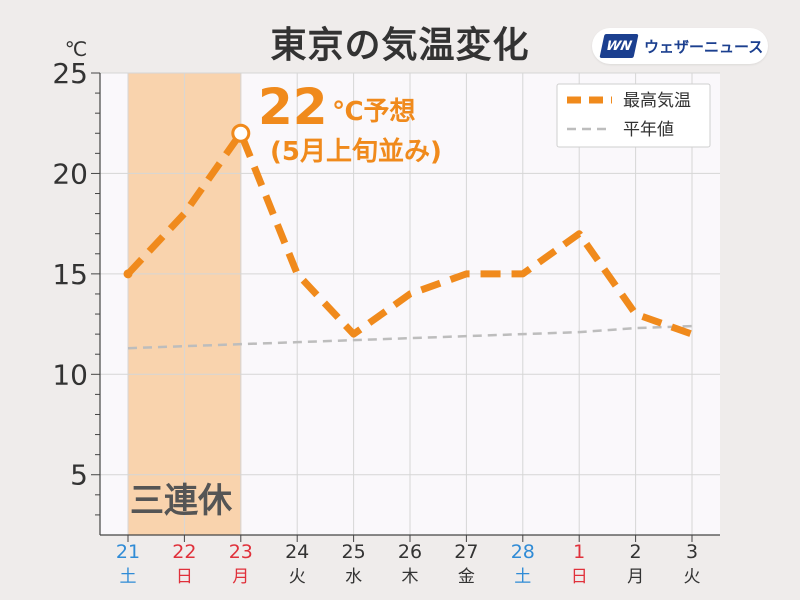 The image size is (800, 600). I want to click on weathernews-logo: WN ウェザーニュース, so click(680, 46).